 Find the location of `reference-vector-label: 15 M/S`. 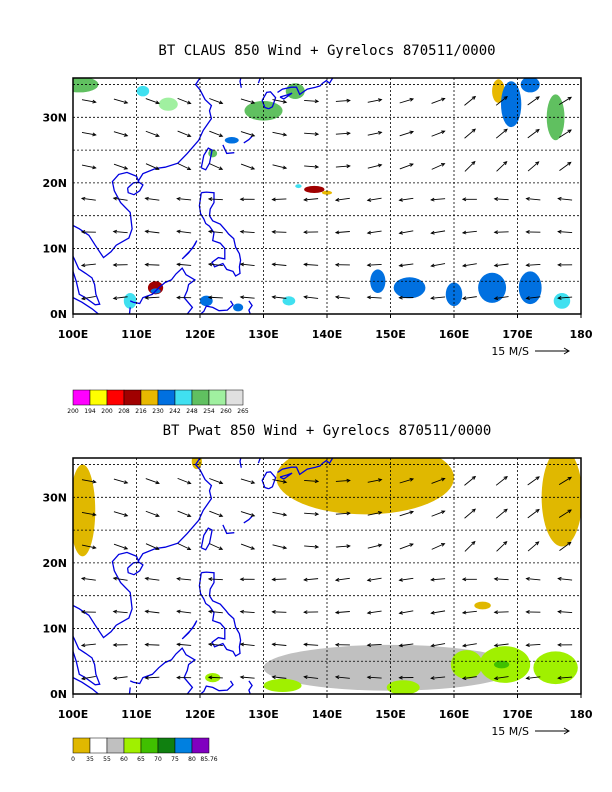

reference-vector-label: 15 M/S is located at coordinates (510, 351).